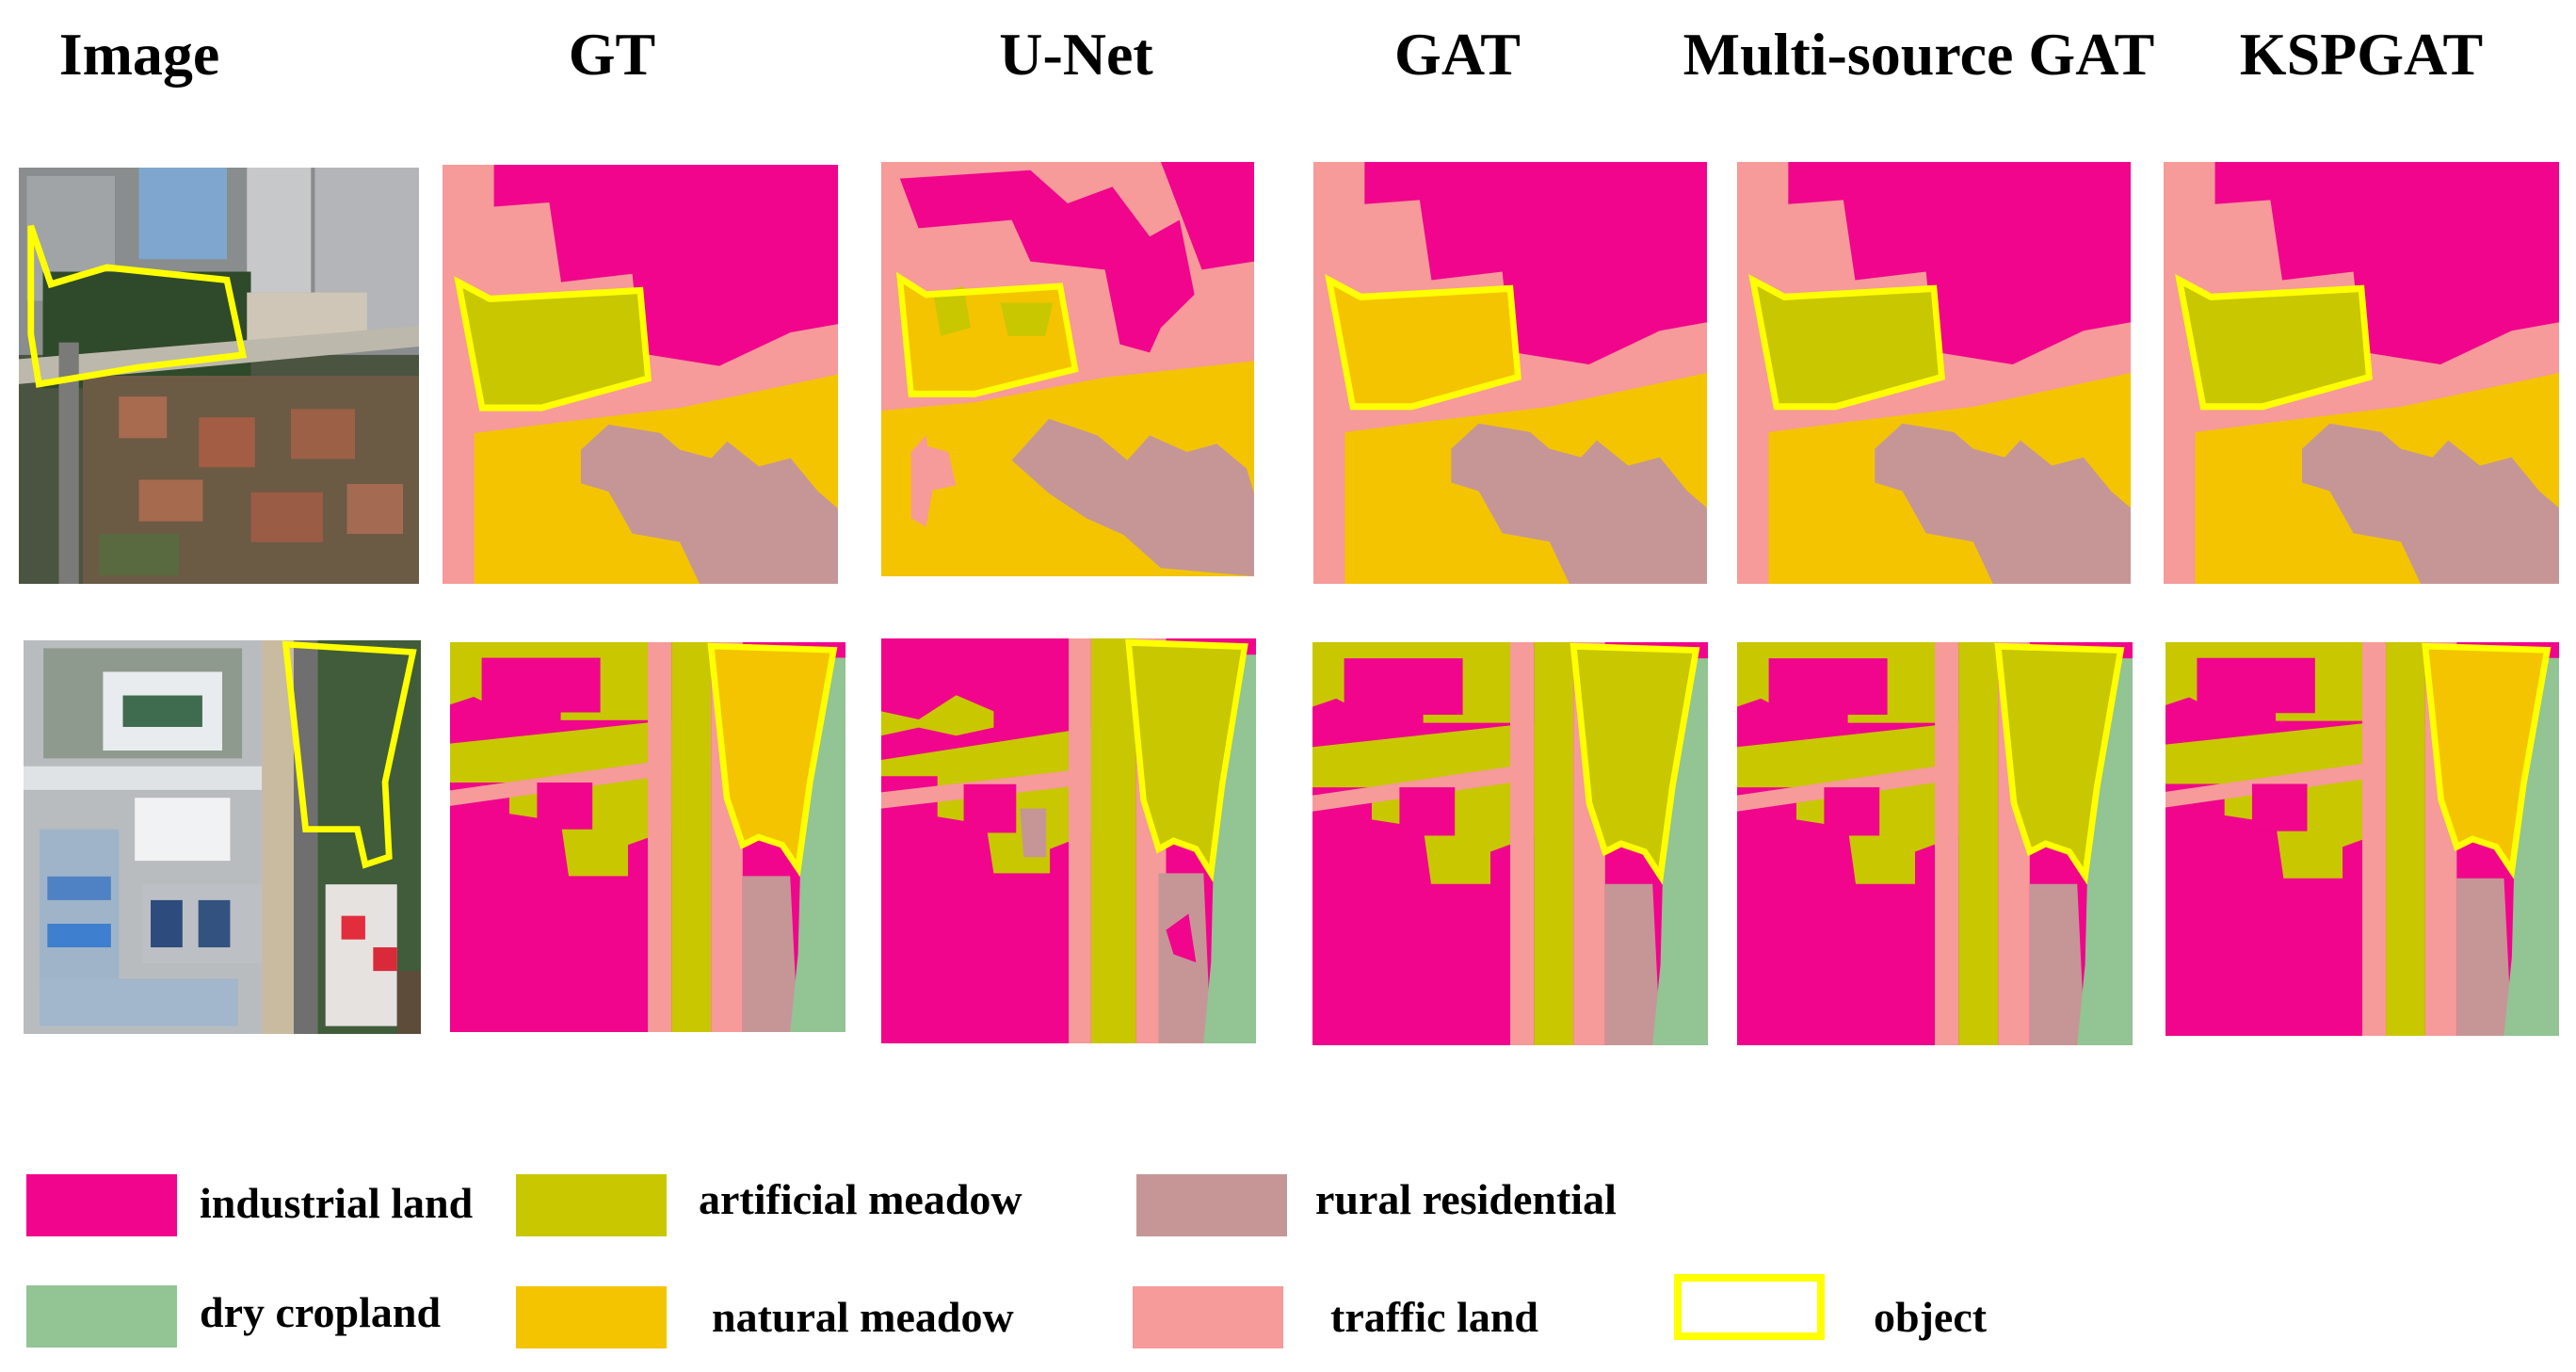 The width and height of the screenshot is (2576, 1372). What do you see at coordinates (860, 1199) in the screenshot?
I see `legend-label-artificial-meadow: artificial meadow` at bounding box center [860, 1199].